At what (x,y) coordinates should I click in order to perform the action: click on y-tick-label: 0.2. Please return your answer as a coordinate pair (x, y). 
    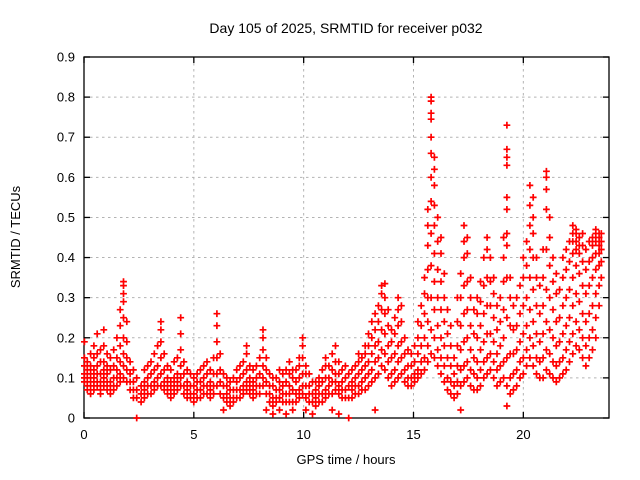
    Looking at the image, I should click on (66, 337).